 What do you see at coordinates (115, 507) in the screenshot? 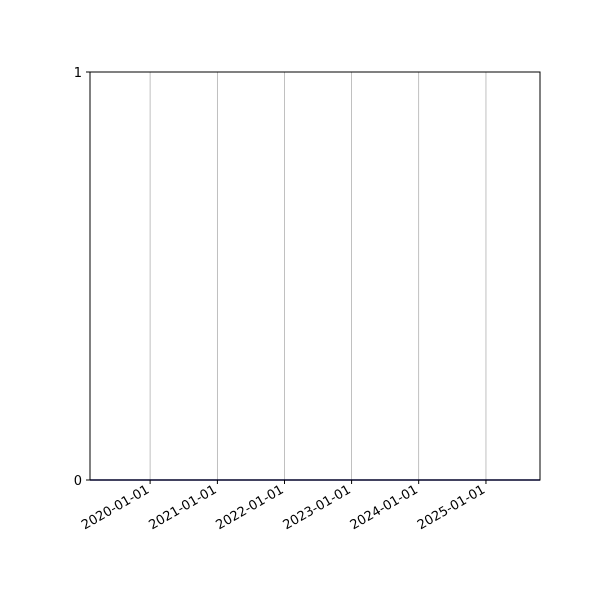
I see `x-tick-label: 2020-01-01` at bounding box center [115, 507].